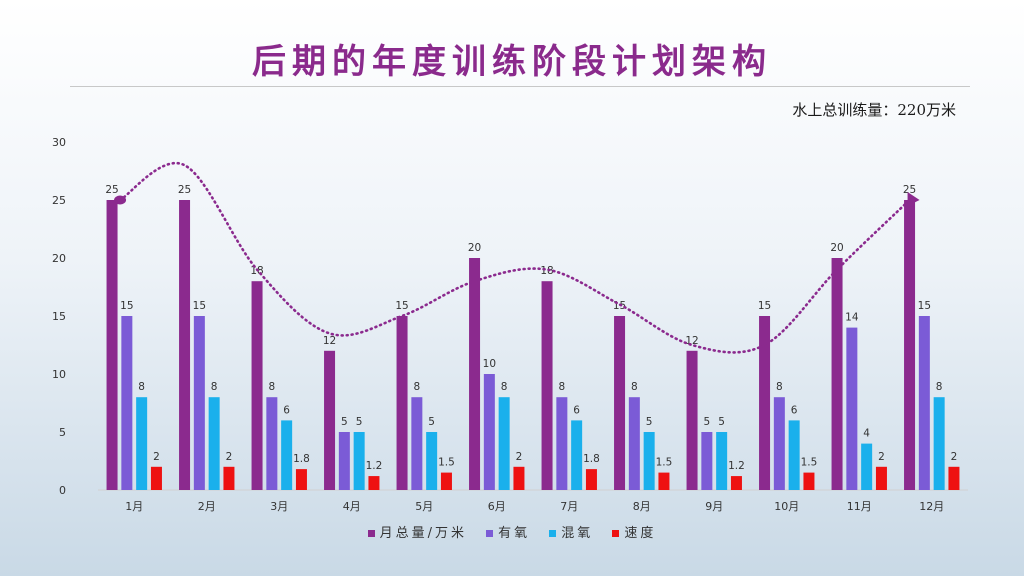 The height and width of the screenshot is (576, 1024). What do you see at coordinates (134, 506) in the screenshot?
I see `x-tick-label: 1月` at bounding box center [134, 506].